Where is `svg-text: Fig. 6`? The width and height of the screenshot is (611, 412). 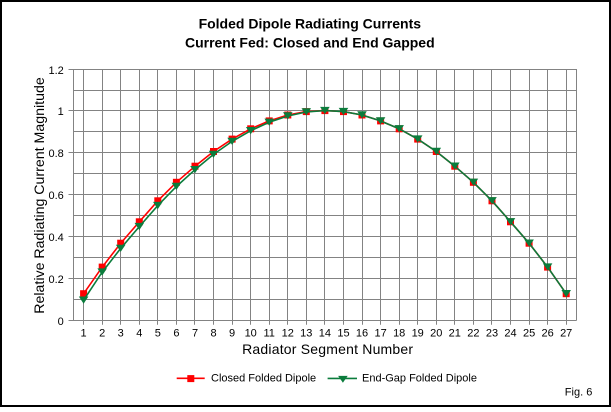
svg-text: Fig. 6 is located at coordinates (579, 393).